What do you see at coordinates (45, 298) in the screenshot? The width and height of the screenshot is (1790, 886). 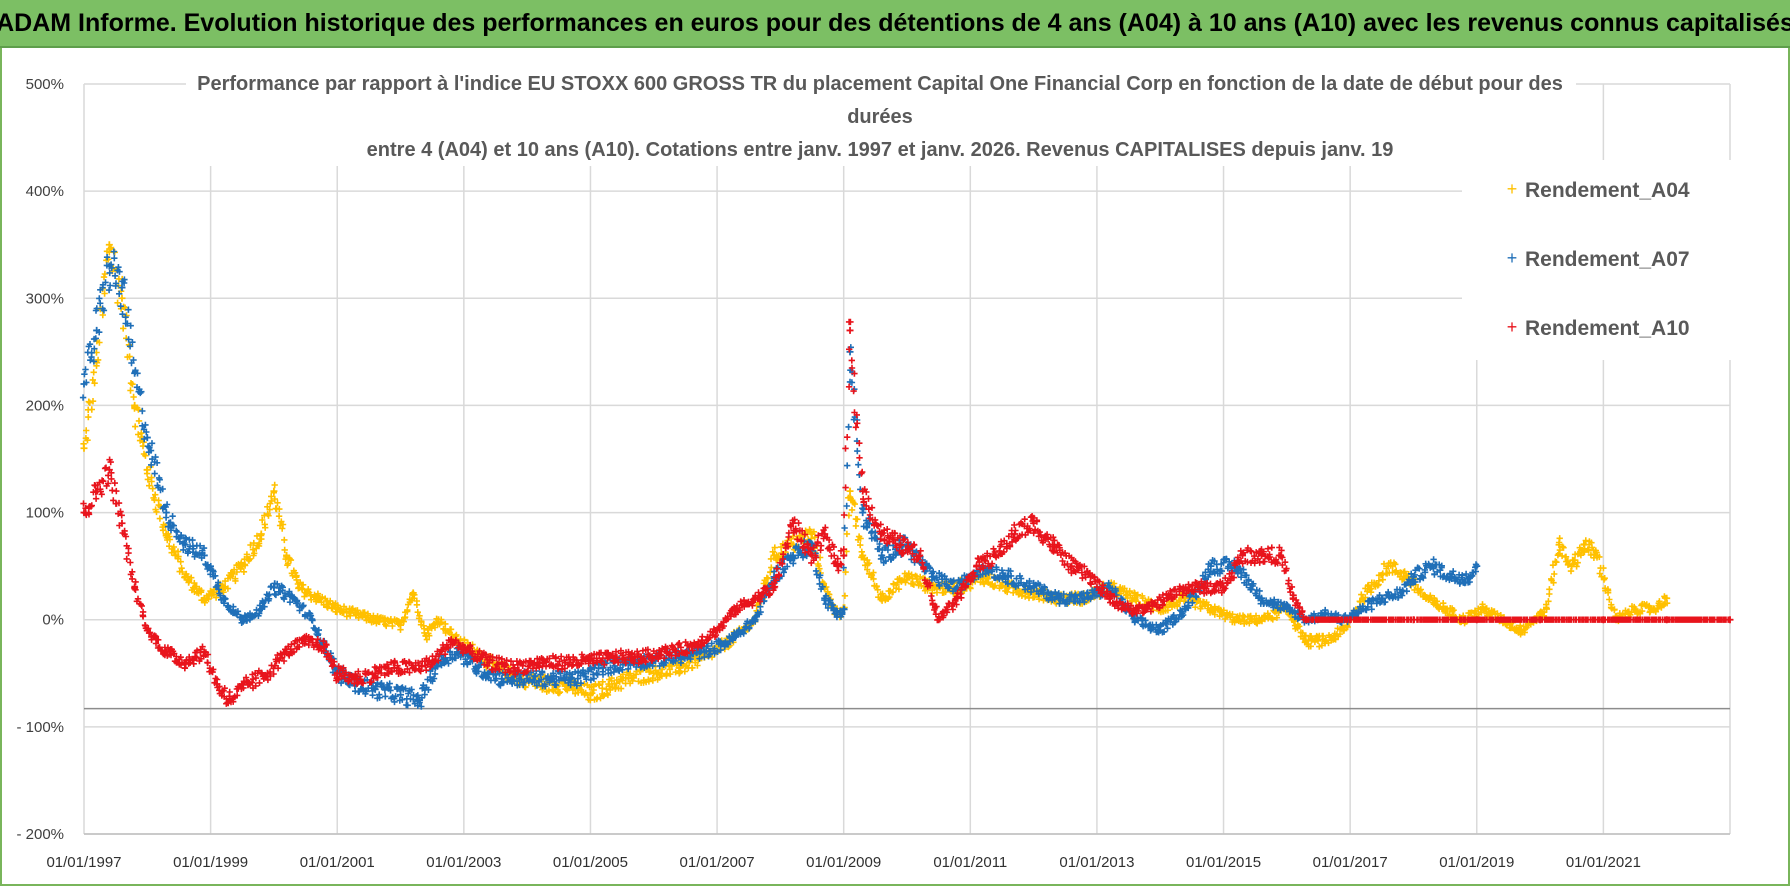 I see `y-tick-label-2: 300%` at bounding box center [45, 298].